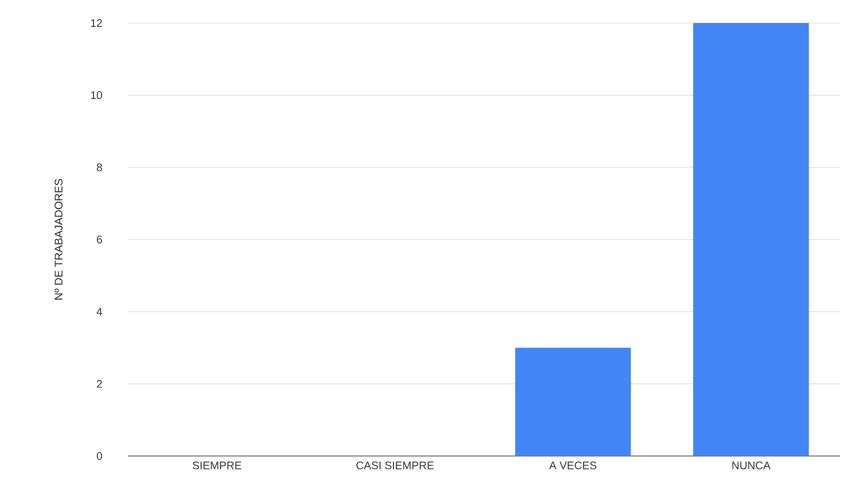 This screenshot has height=482, width=849. What do you see at coordinates (572, 466) in the screenshot?
I see `x-tick-label: A VECES` at bounding box center [572, 466].